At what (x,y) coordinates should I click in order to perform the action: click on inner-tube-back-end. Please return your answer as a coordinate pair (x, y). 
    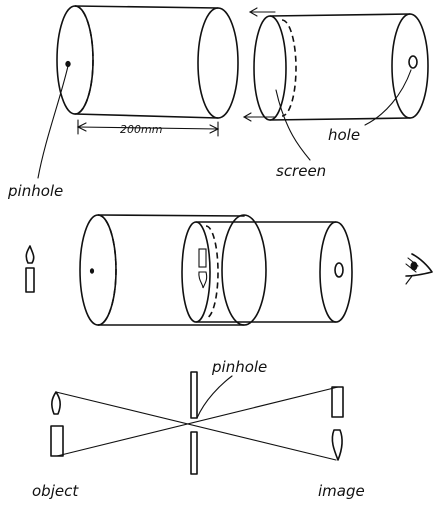
    Looking at the image, I should click on (410, 66).